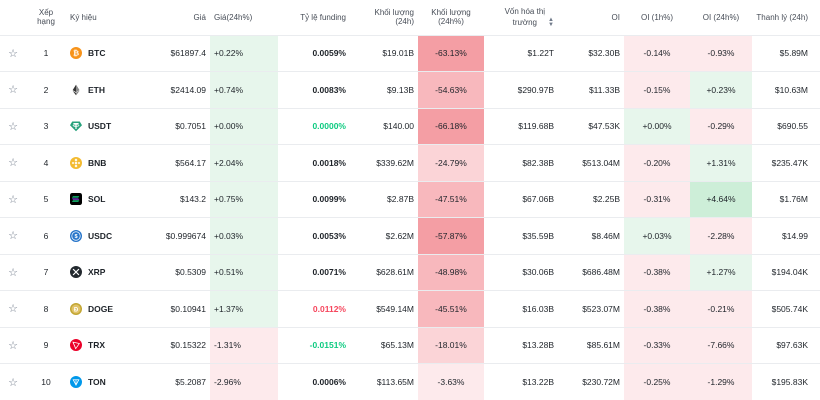 This screenshot has height=400, width=820. What do you see at coordinates (551, 23) in the screenshot?
I see `sort-icon: ▲ ▼` at bounding box center [551, 23].